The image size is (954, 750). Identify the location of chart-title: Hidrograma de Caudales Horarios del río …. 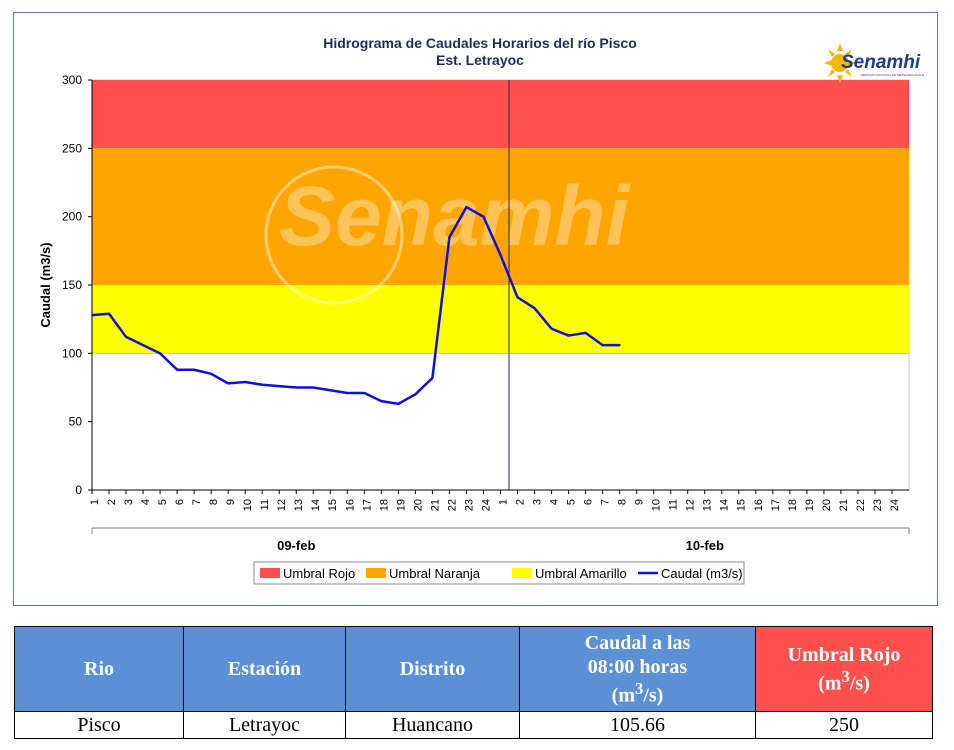
(480, 43).